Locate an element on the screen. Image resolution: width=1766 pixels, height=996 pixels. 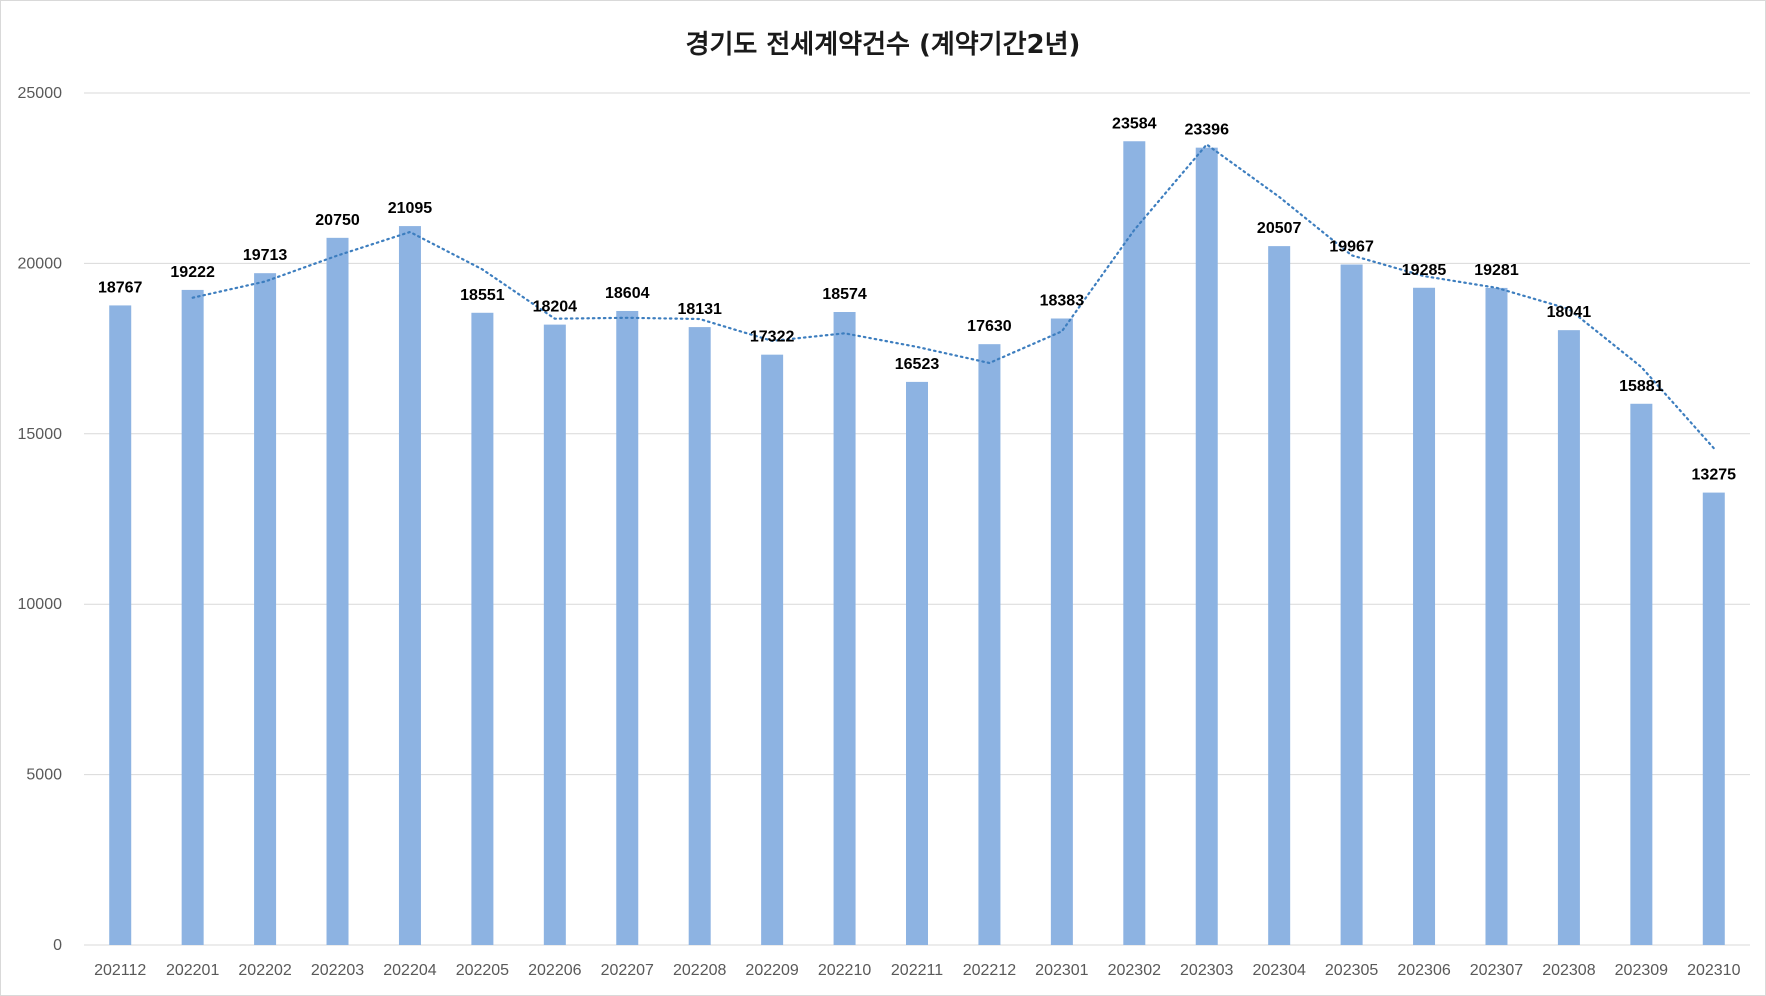
x-tick-label: 202308 is located at coordinates (1568, 970).